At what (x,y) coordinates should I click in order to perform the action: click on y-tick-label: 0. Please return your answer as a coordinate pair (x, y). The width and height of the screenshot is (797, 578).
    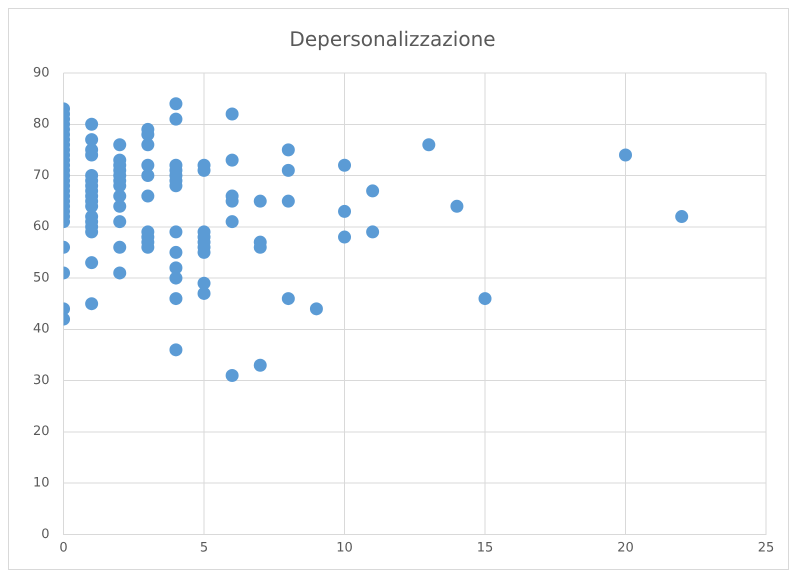
    Looking at the image, I should click on (45, 534).